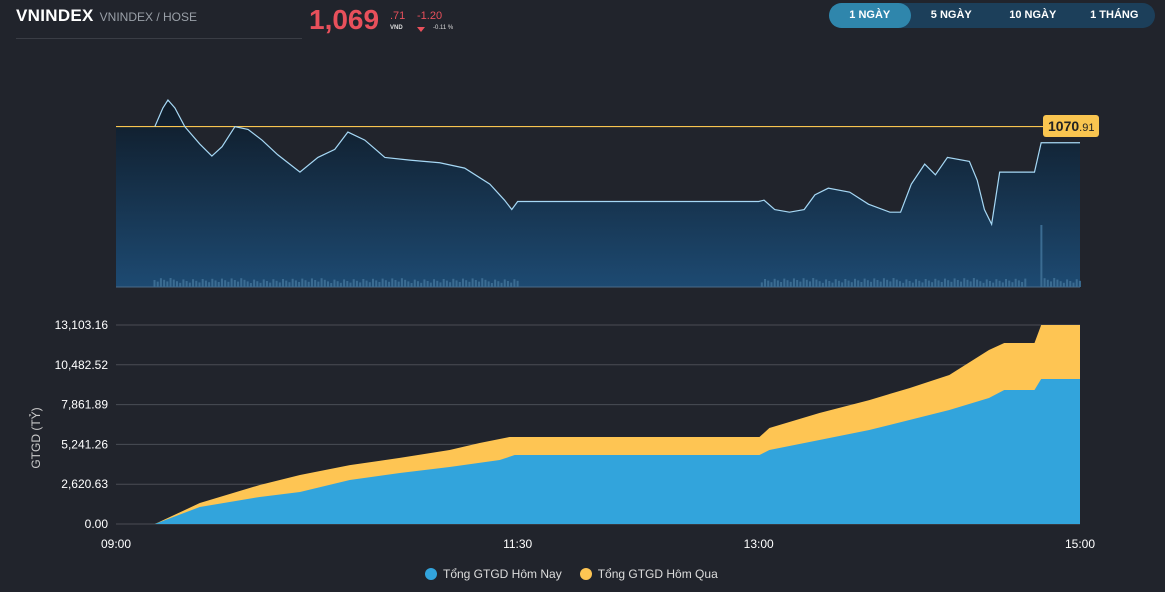  What do you see at coordinates (870, 15) in the screenshot?
I see `tab-1-day: 1 NGÀY` at bounding box center [870, 15].